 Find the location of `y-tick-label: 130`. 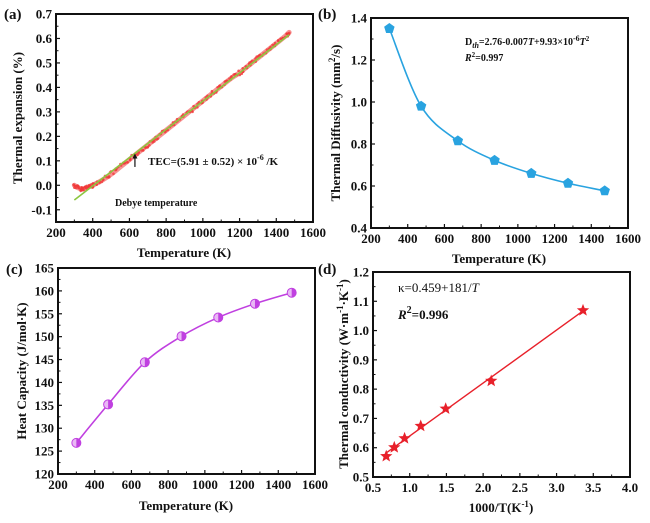

y-tick-label: 130 is located at coordinates (45, 428).